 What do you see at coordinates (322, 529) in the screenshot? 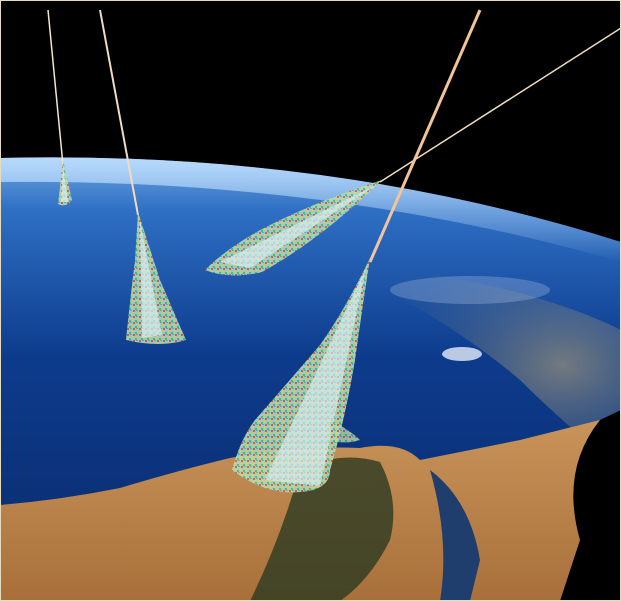
I see `nile-delta` at bounding box center [322, 529].